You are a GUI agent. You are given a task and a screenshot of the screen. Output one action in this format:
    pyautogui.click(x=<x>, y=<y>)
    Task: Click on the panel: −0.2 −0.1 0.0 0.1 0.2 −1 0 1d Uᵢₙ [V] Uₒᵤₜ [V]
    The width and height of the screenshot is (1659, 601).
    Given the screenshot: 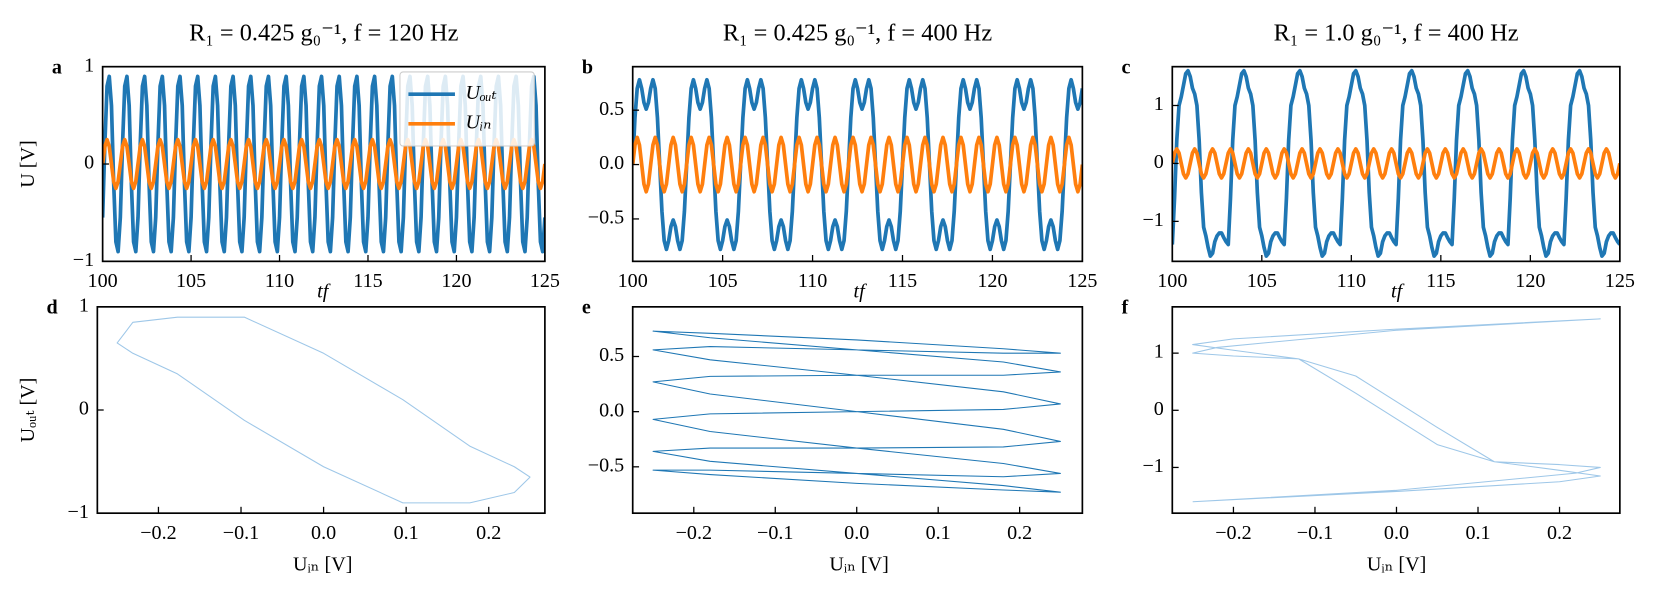 What is the action you would take?
    pyautogui.click(x=281, y=435)
    